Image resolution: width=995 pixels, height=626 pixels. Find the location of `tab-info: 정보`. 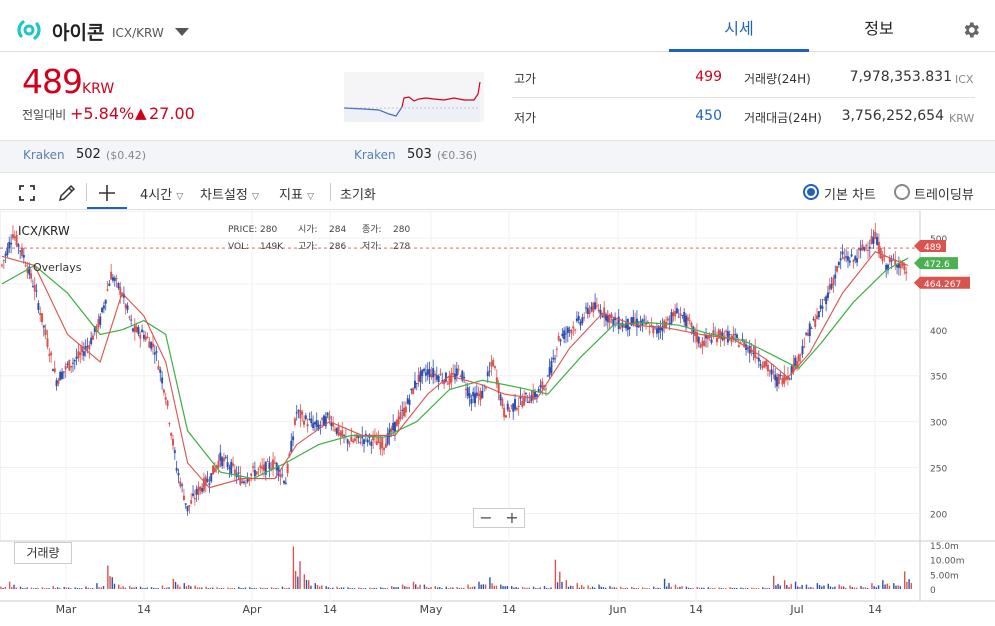

tab-info: 정보 is located at coordinates (879, 28).